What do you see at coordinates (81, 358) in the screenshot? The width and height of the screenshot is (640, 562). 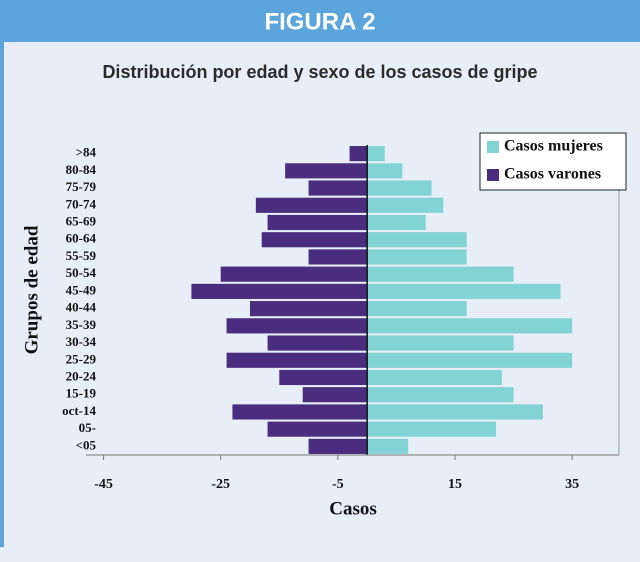 I see `y-tick-label: 25-29` at bounding box center [81, 358].